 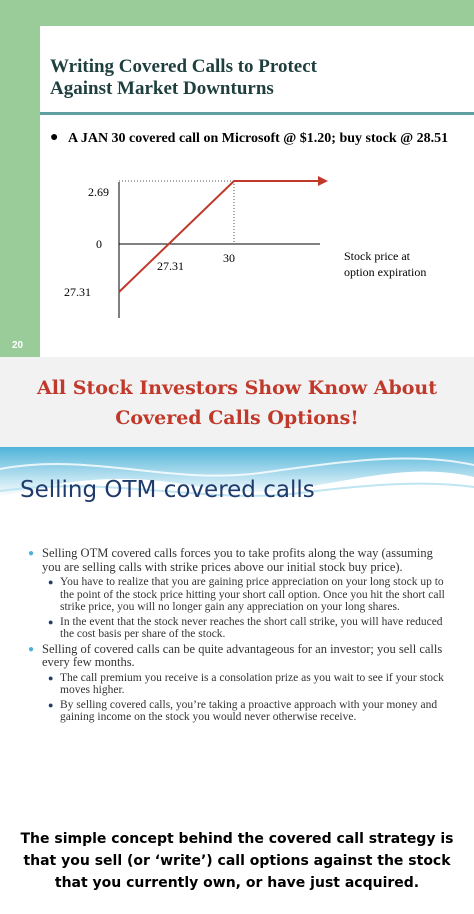 I want to click on banner-line-1: All Stock Investors Show Know About, so click(x=237, y=388).